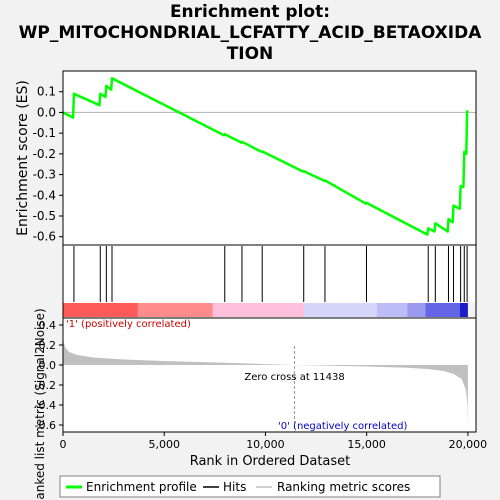 This screenshot has height=500, width=500. I want to click on negative-correlation-label: '0' (negatively correlated), so click(342, 426).